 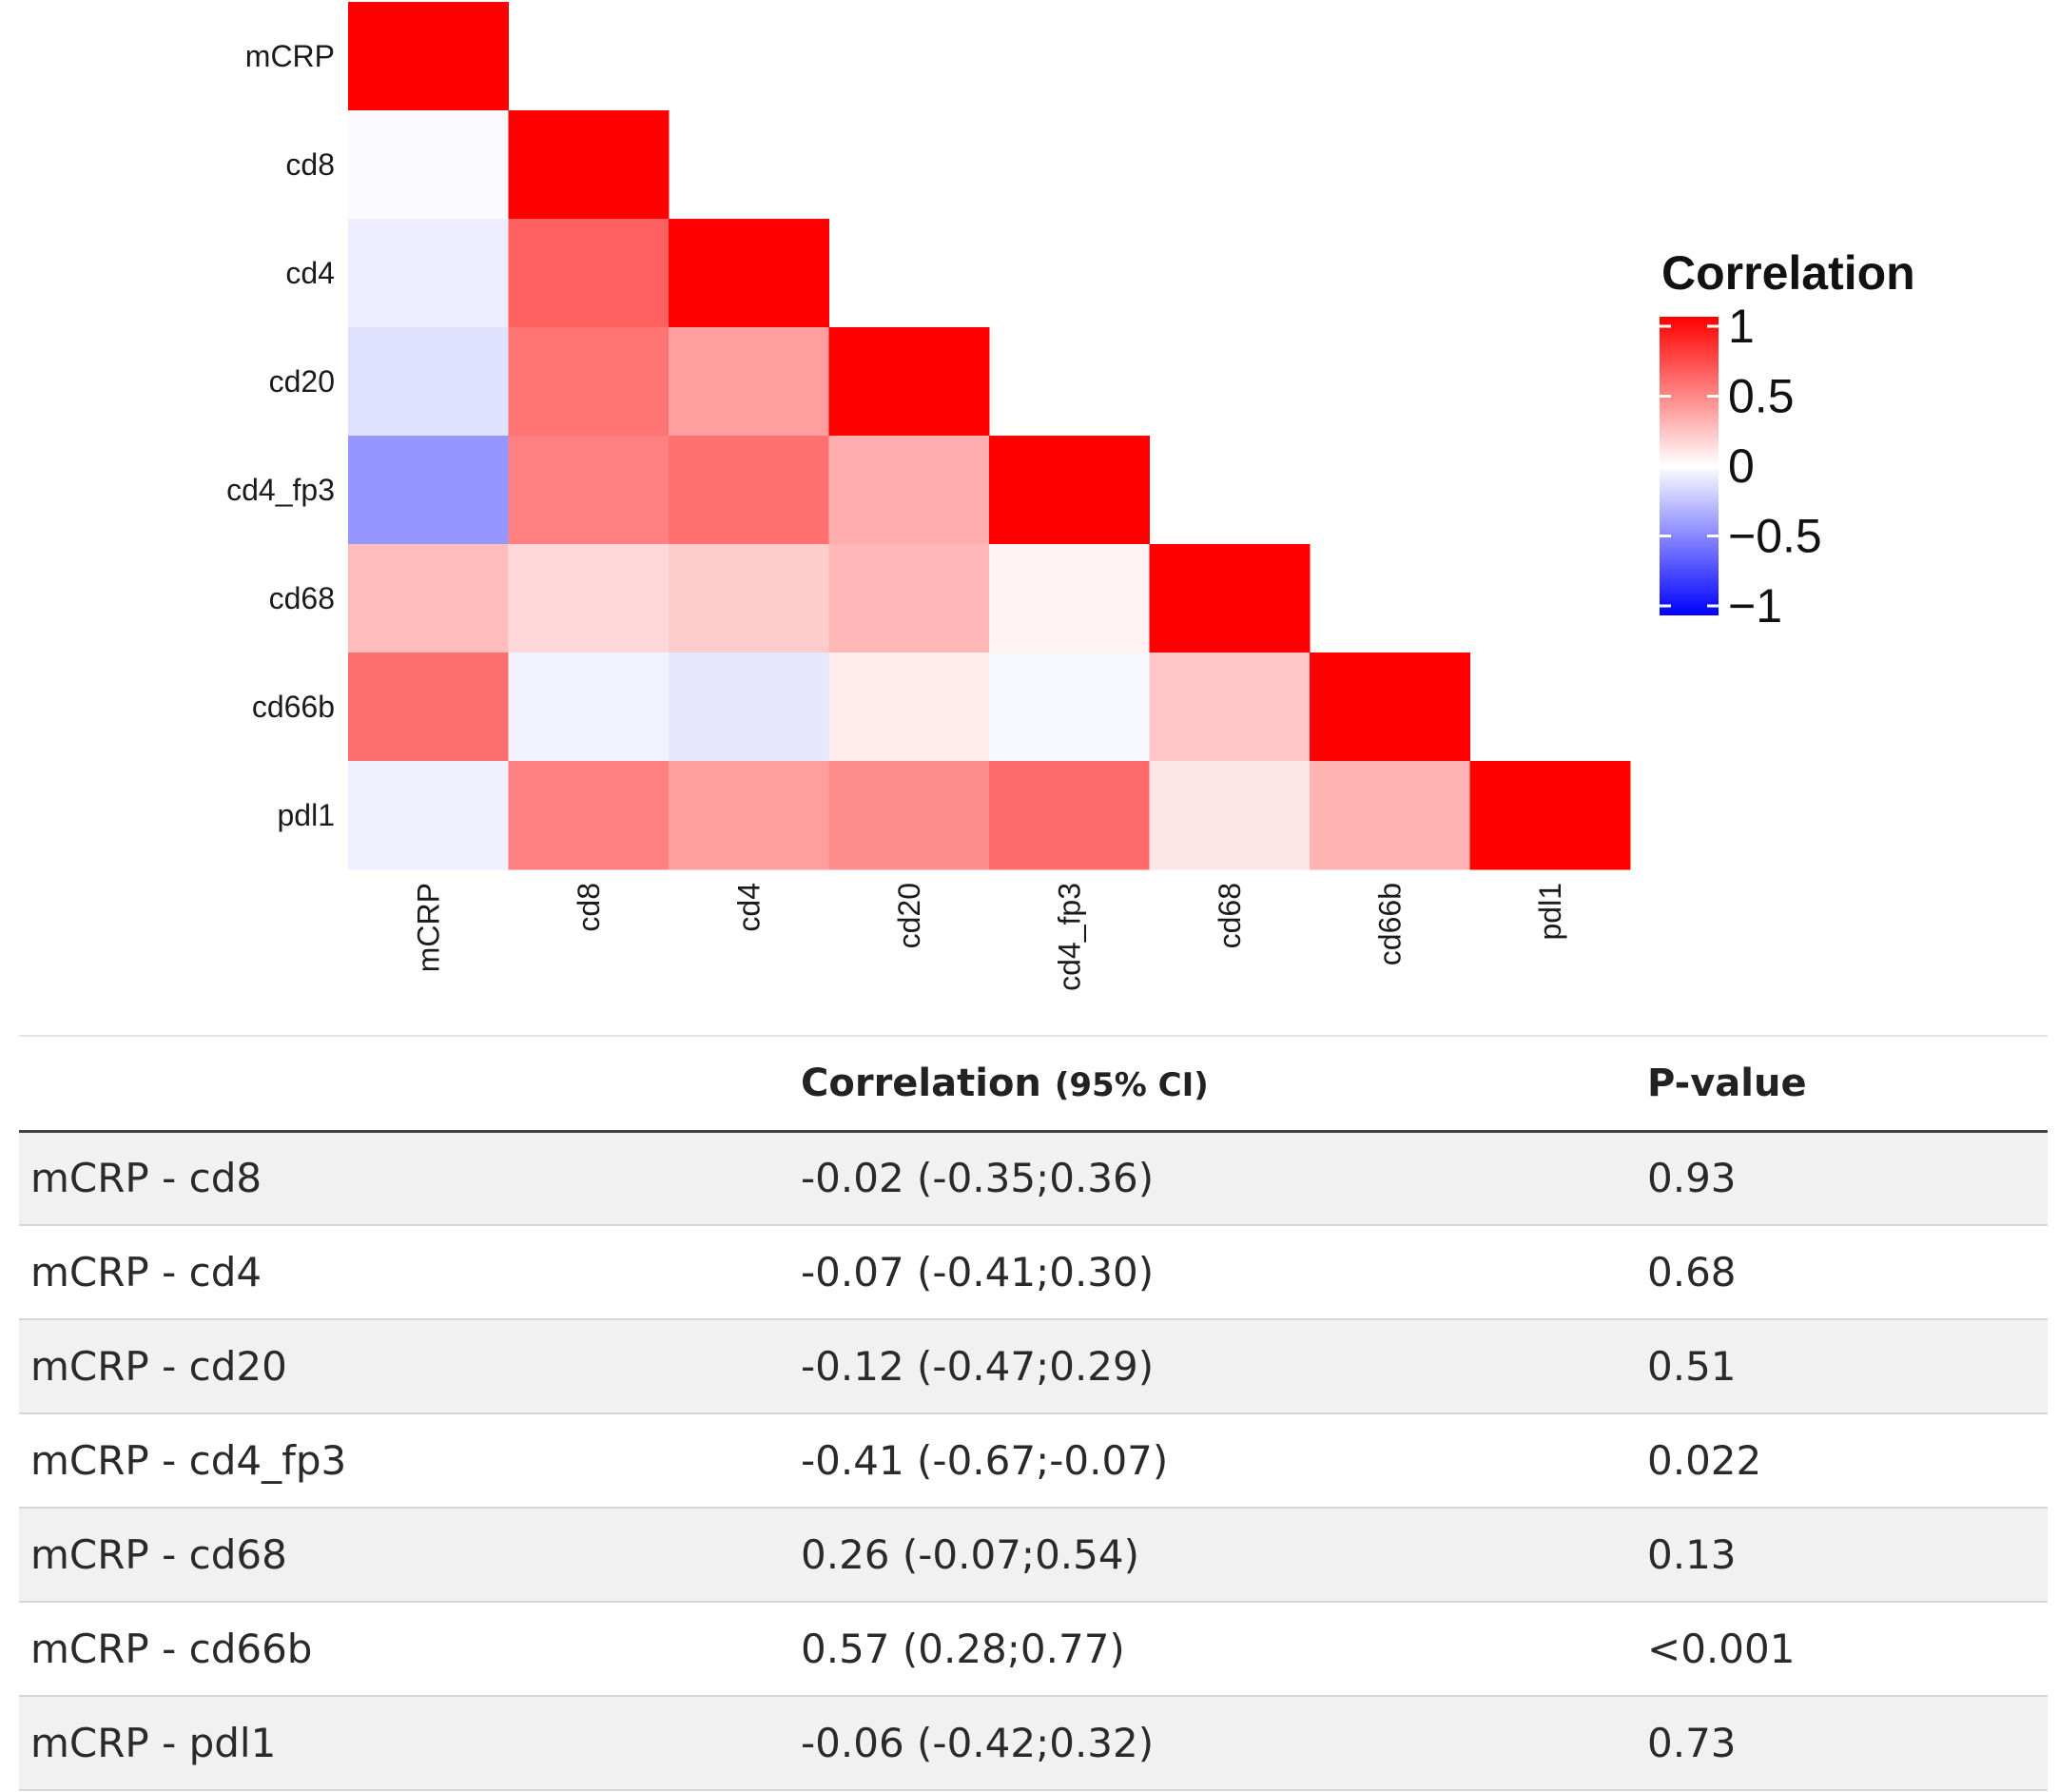 I want to click on header-p-value: P-value, so click(x=1848, y=1084).